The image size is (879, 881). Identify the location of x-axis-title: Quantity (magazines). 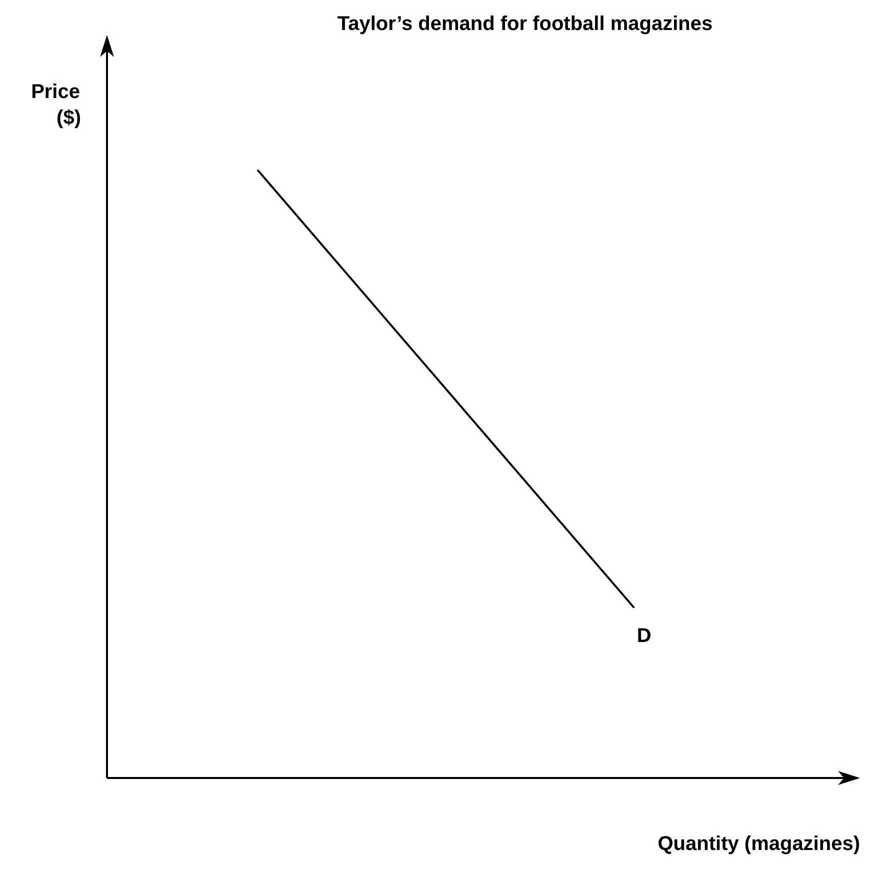
(759, 844).